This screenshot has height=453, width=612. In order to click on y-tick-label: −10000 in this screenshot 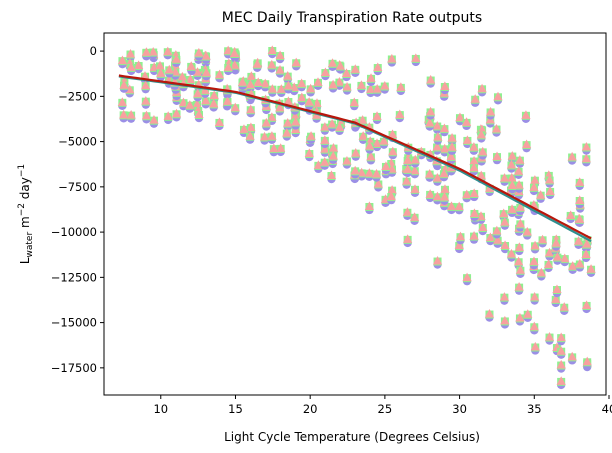, I will do `click(74, 232)`.